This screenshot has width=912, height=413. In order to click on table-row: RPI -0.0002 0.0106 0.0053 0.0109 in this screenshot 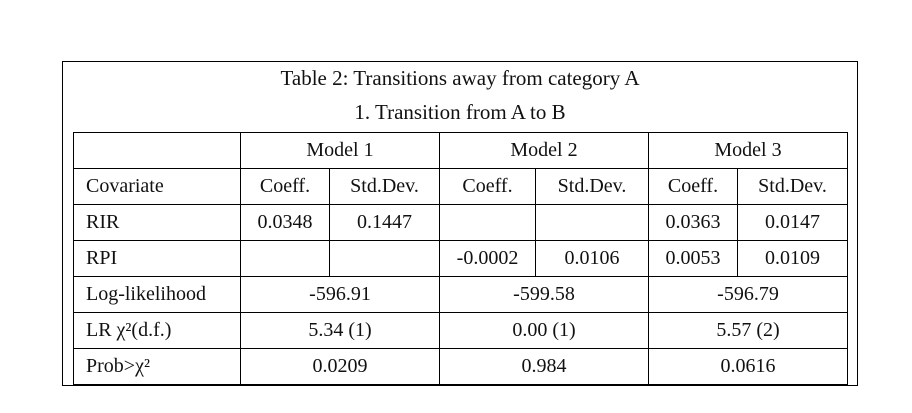, I will do `click(460, 258)`.